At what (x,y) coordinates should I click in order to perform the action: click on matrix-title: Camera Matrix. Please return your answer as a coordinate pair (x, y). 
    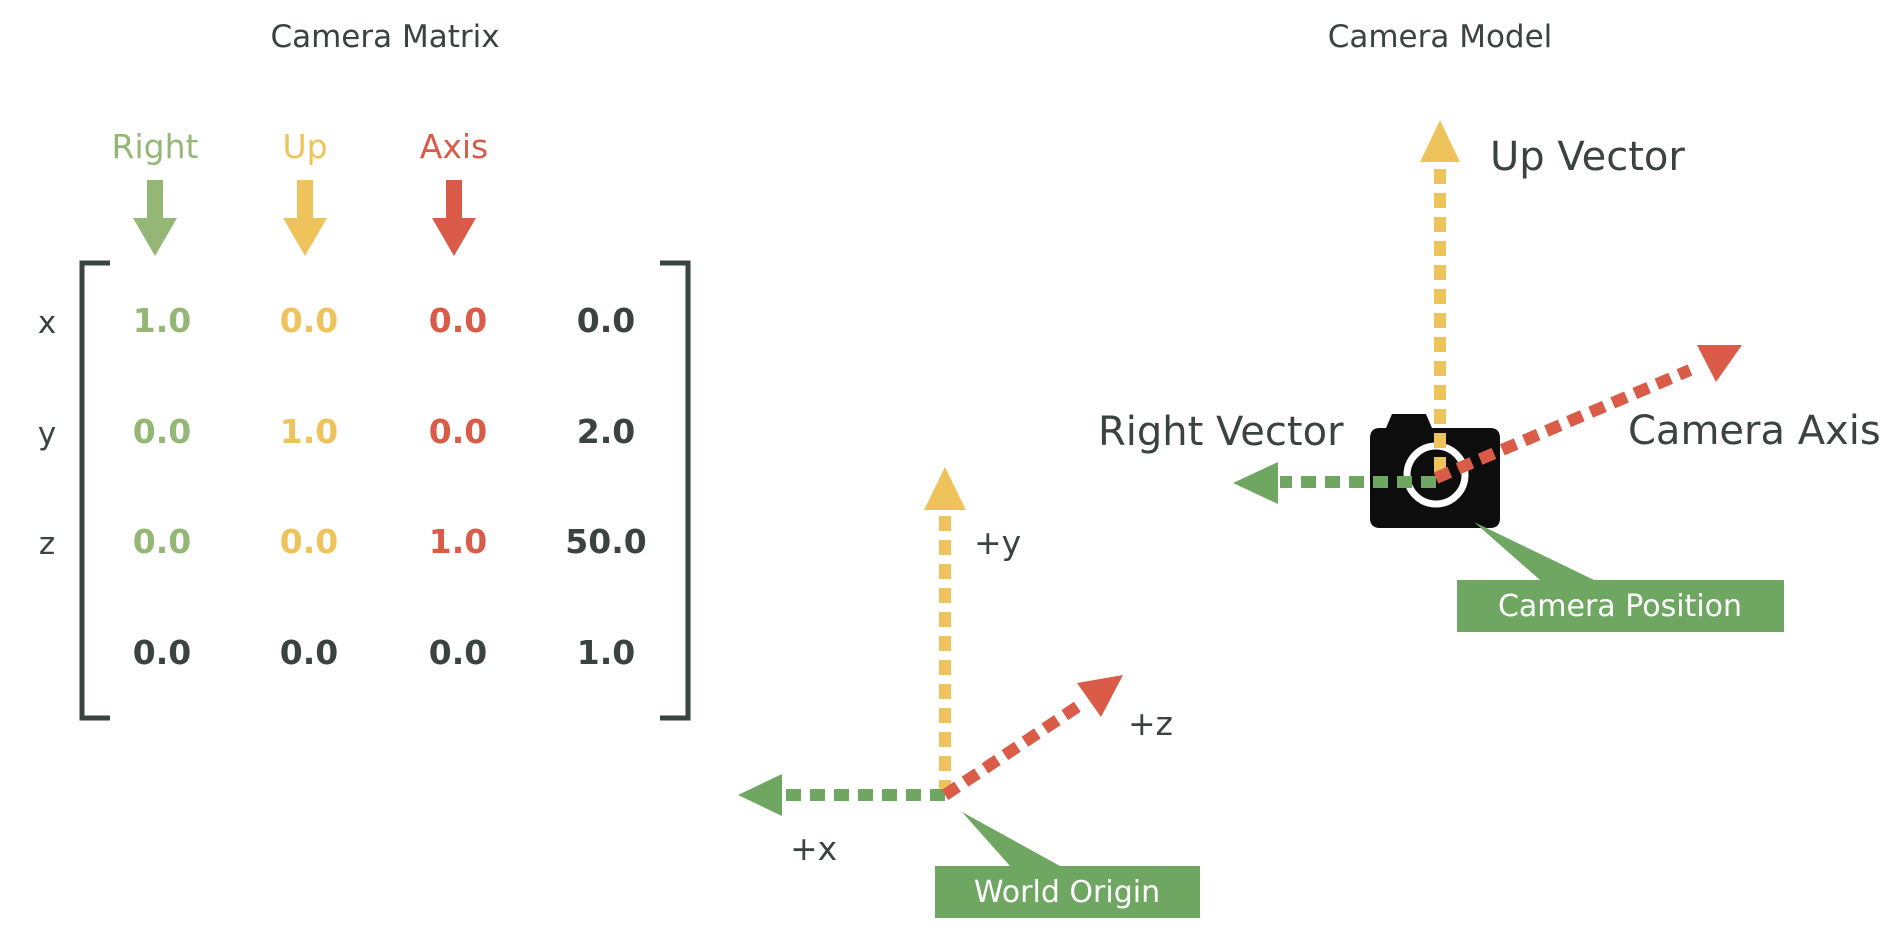
    Looking at the image, I should click on (384, 37).